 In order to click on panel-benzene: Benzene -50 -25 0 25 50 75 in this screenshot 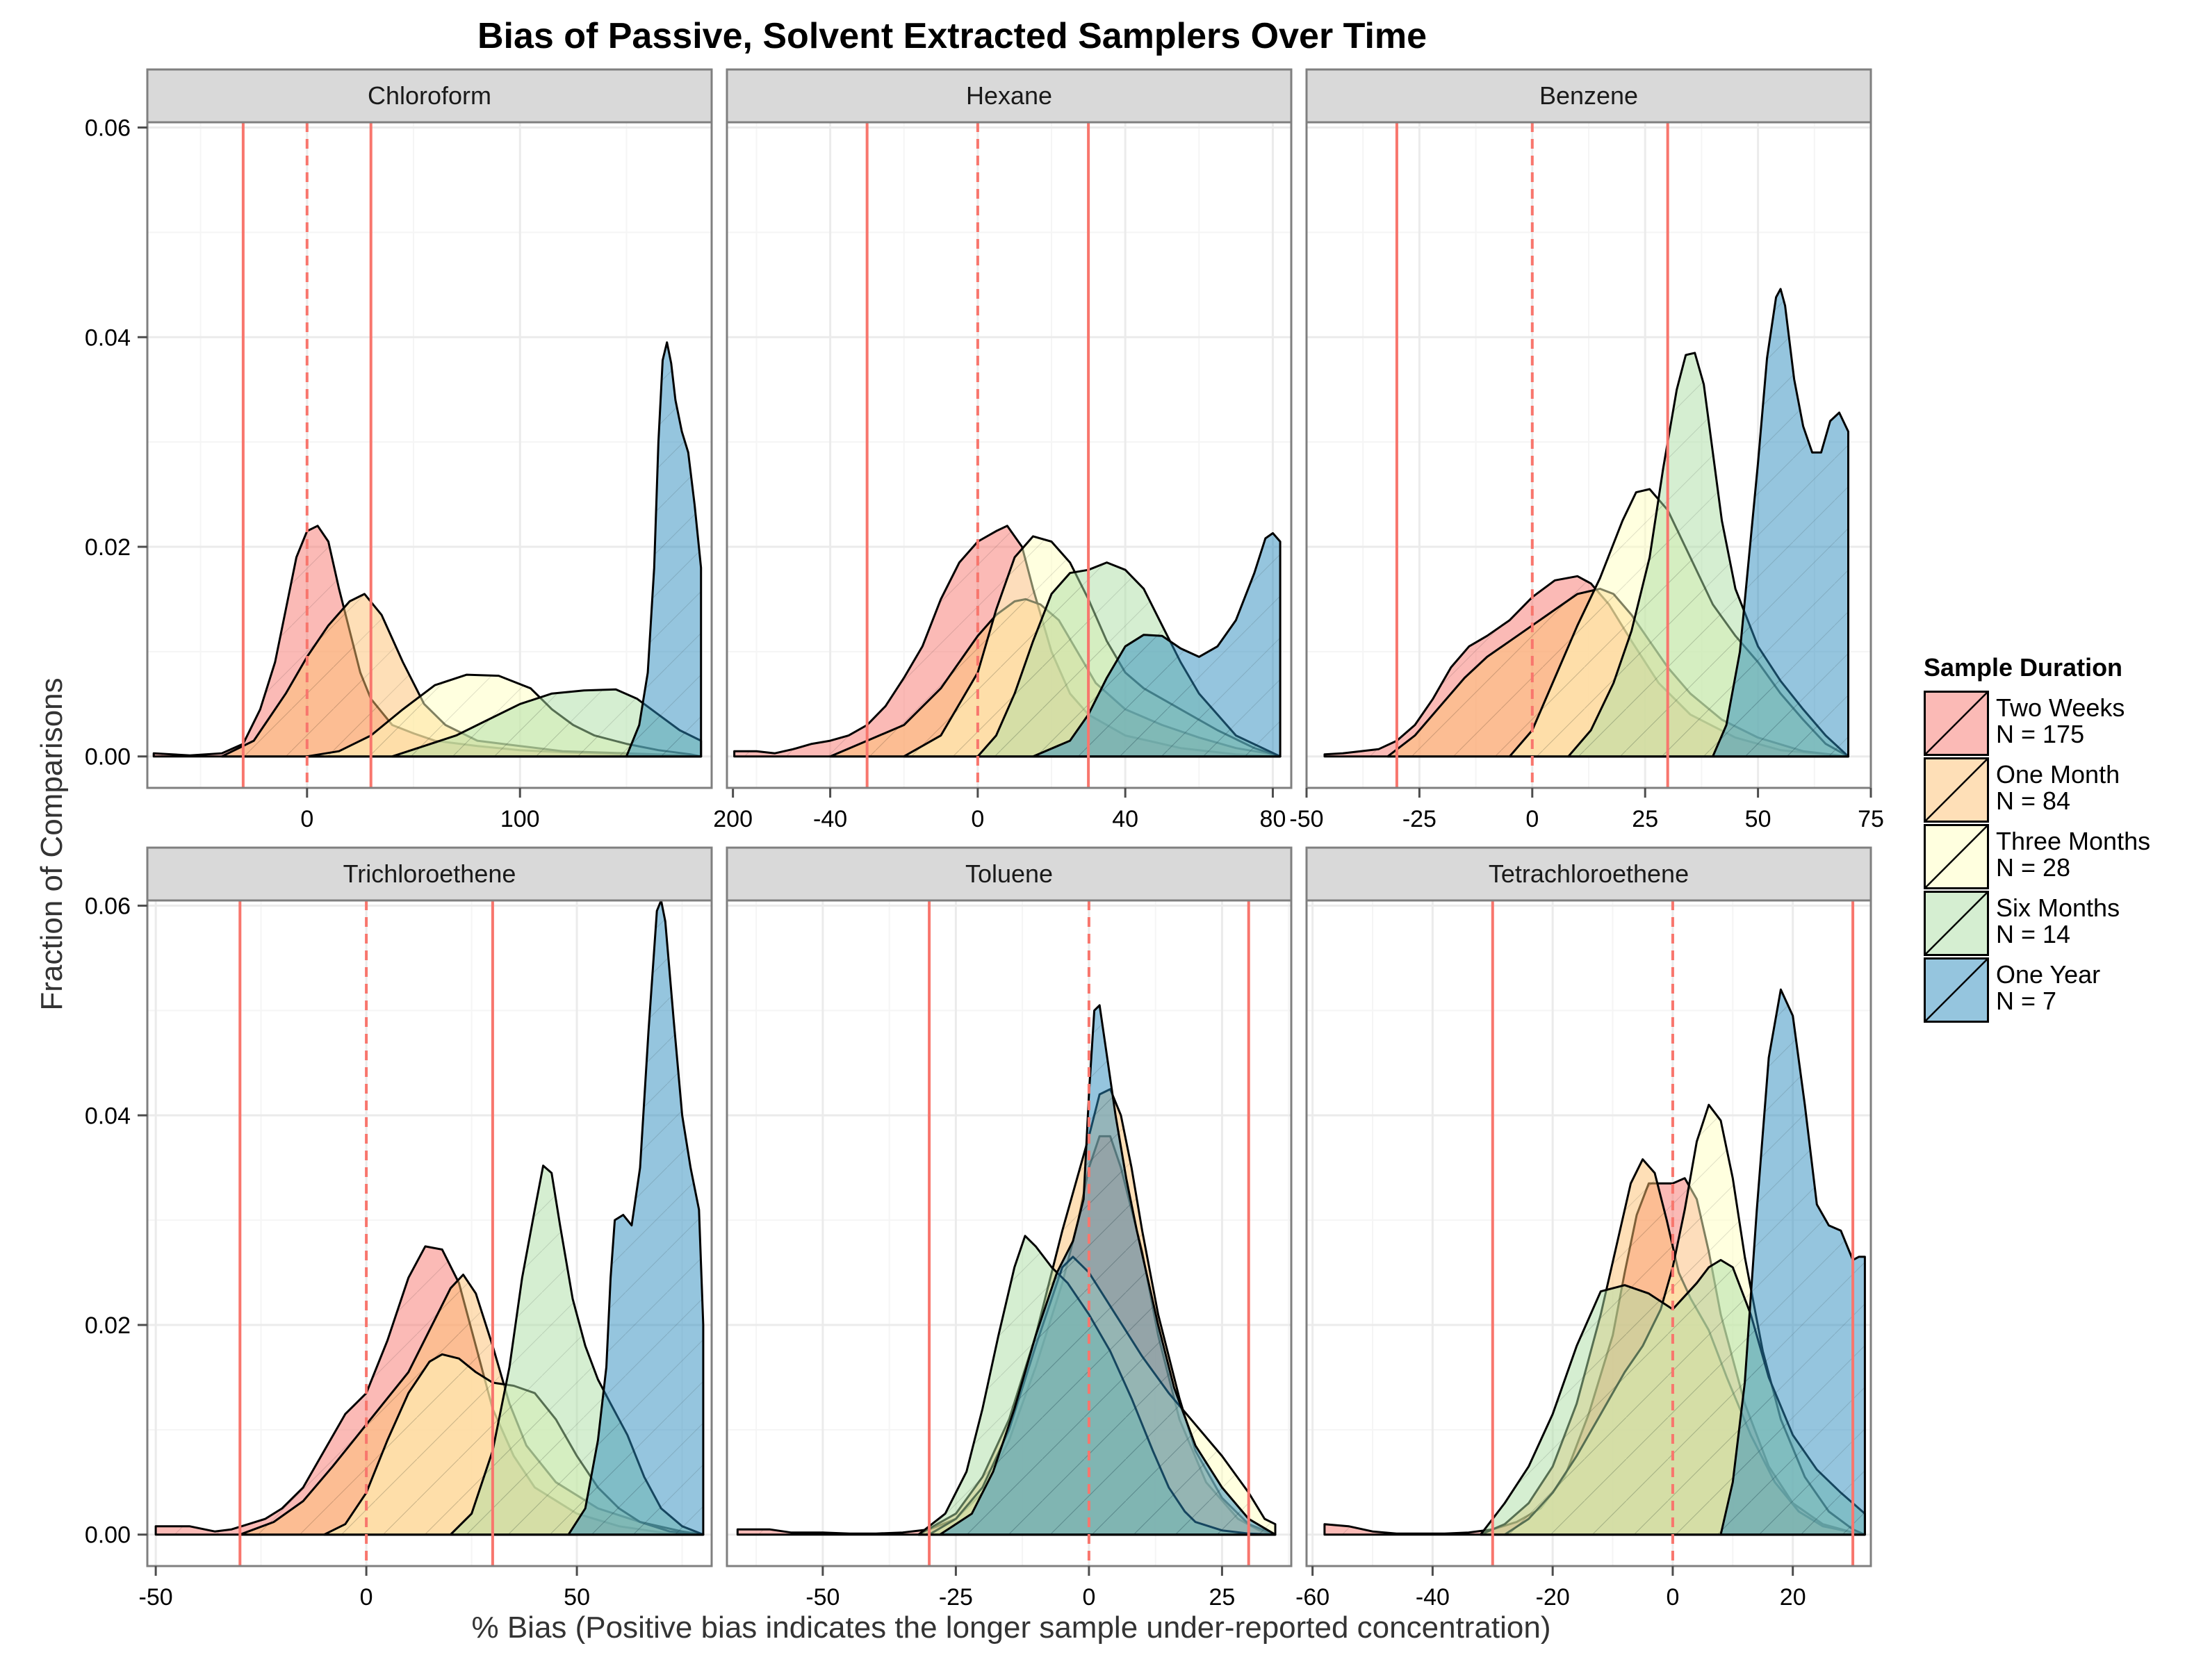, I will do `click(1586, 450)`.